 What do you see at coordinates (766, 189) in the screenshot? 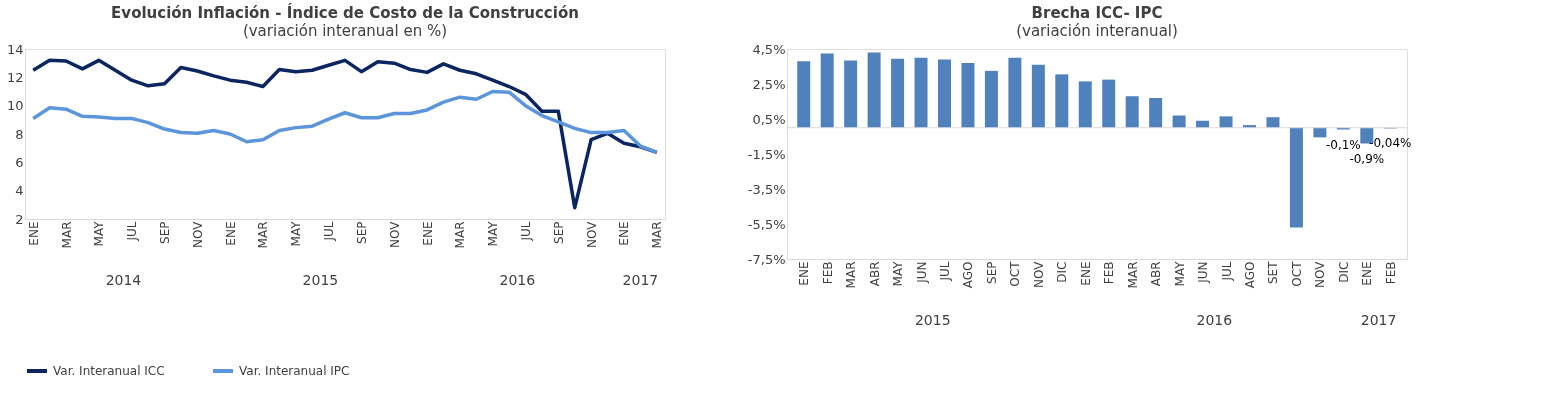
I see `y-tick-label: -3,5%` at bounding box center [766, 189].